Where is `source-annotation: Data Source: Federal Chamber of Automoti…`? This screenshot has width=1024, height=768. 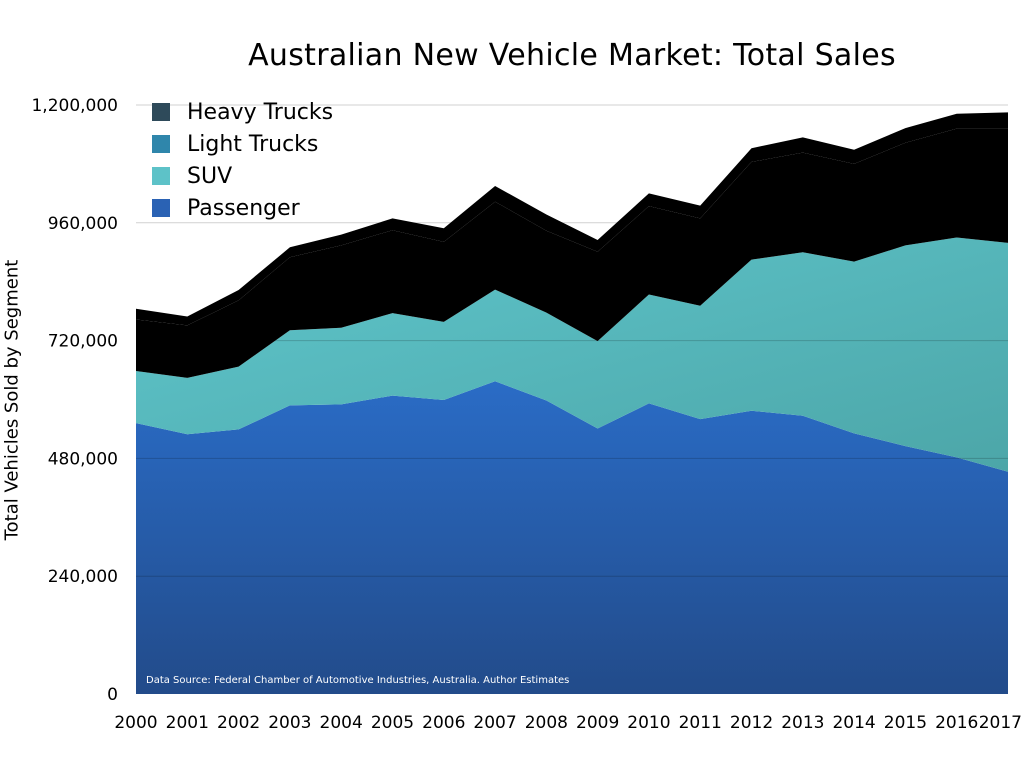
source-annotation: Data Source: Federal Chamber of Automoti… is located at coordinates (358, 680).